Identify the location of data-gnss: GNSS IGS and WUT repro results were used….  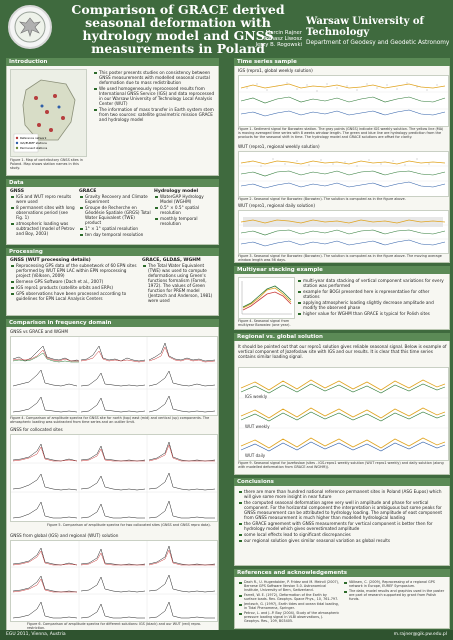
(43, 213).